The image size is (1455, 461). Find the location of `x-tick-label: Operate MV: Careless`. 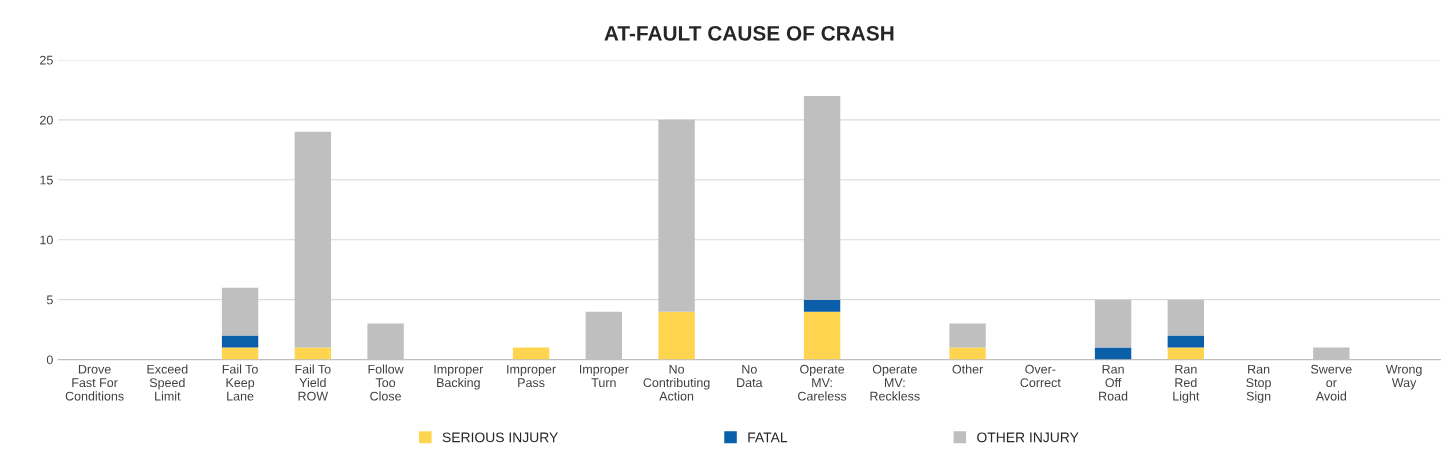

x-tick-label: Operate MV: Careless is located at coordinates (822, 382).